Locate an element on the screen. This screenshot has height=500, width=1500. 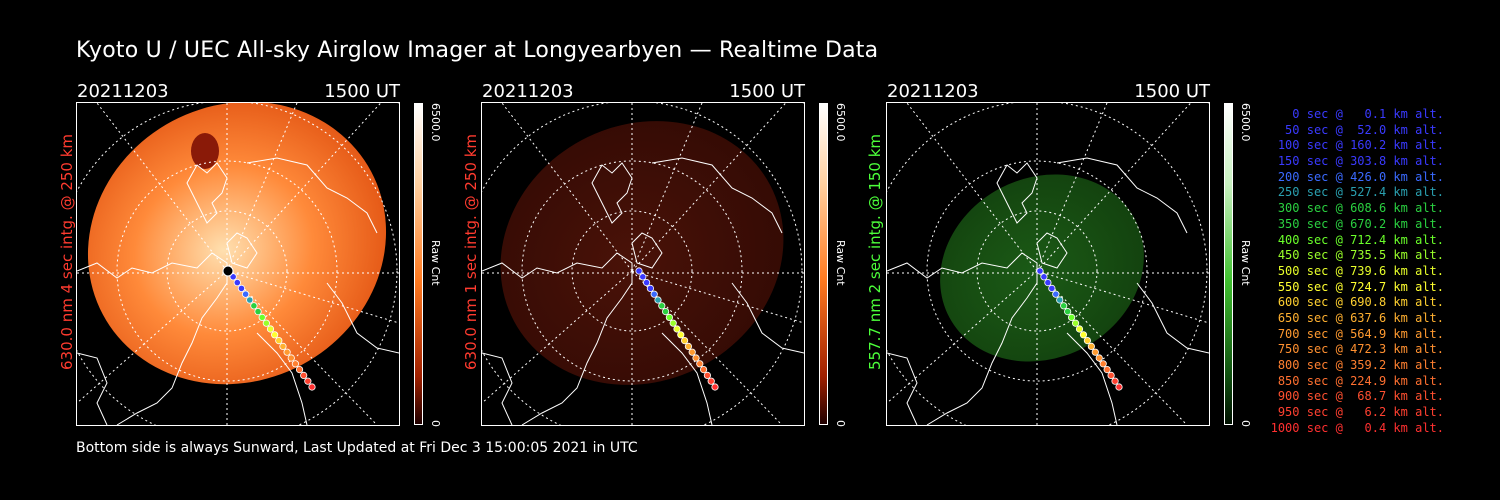
panel-3-colorbar-max: 6500.0 is located at coordinates (1245, 122).